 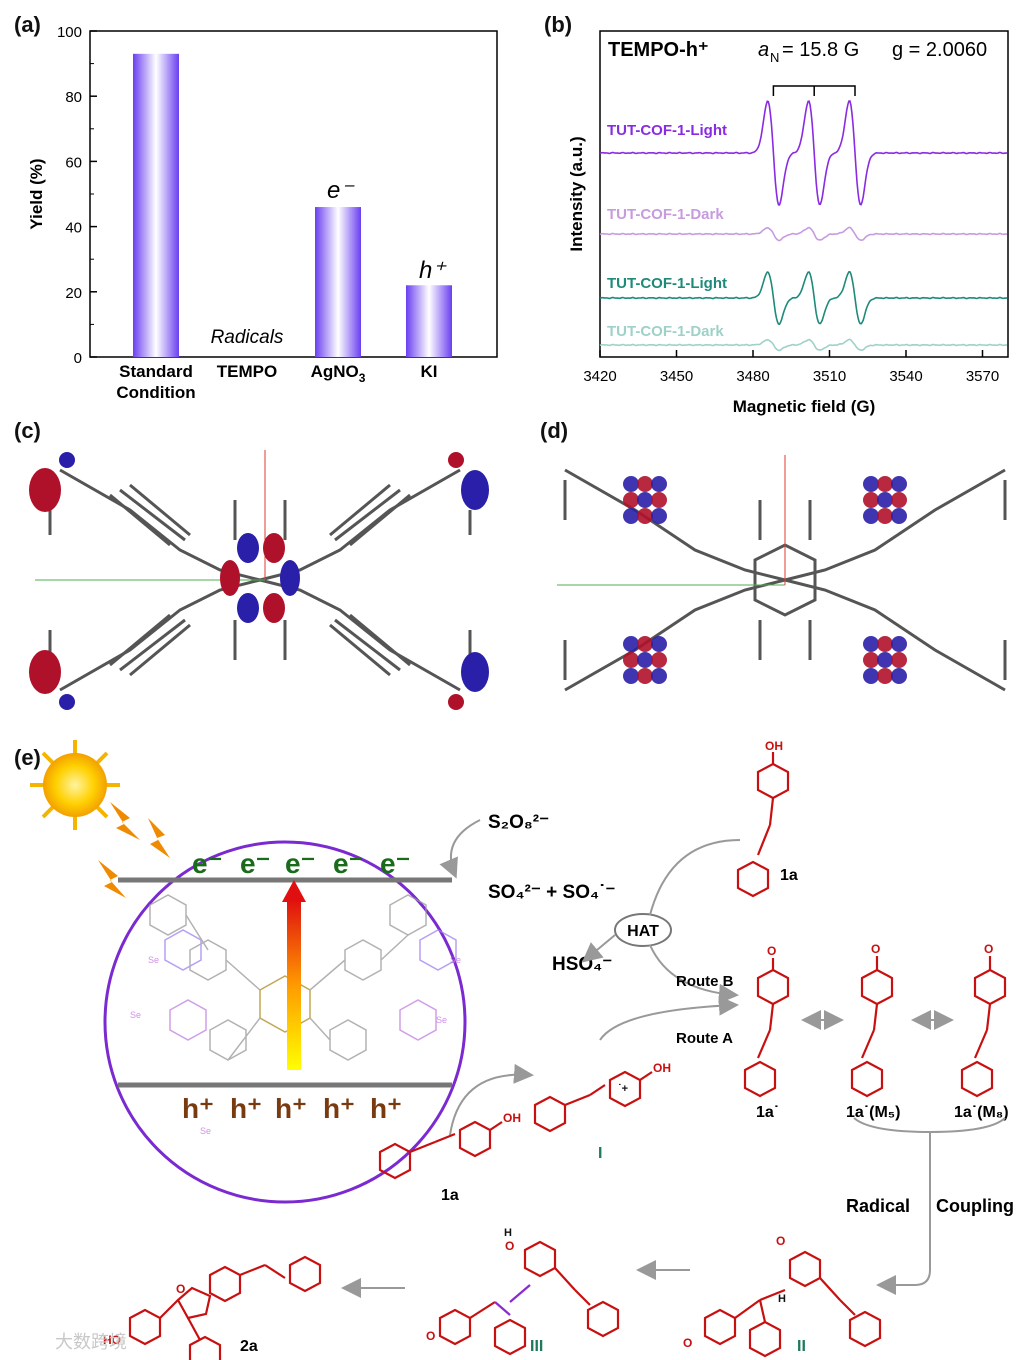 What do you see at coordinates (782, 573) in the screenshot?
I see `lumo-orbital-image` at bounding box center [782, 573].